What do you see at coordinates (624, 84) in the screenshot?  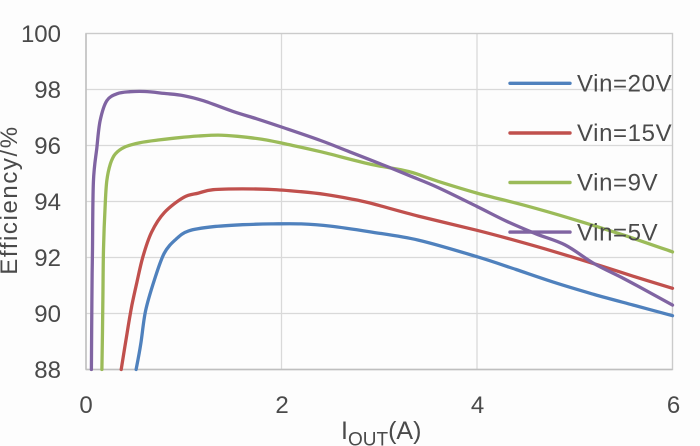 I see `svg-text: Vin=20V` at bounding box center [624, 84].